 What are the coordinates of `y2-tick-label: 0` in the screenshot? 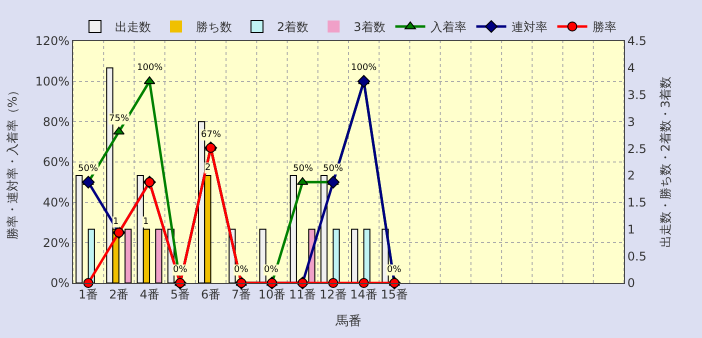 It's located at (631, 283).